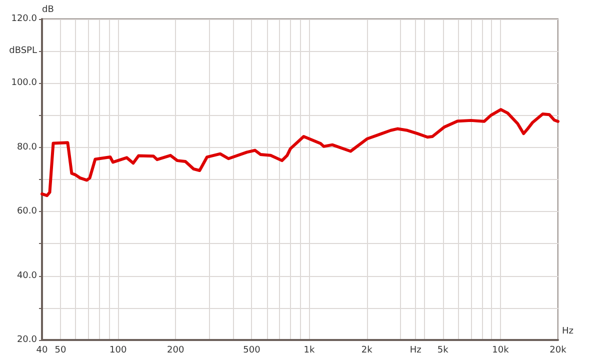  Describe the element at coordinates (48, 10) in the screenshot. I see `y-axis-title: dB` at that location.